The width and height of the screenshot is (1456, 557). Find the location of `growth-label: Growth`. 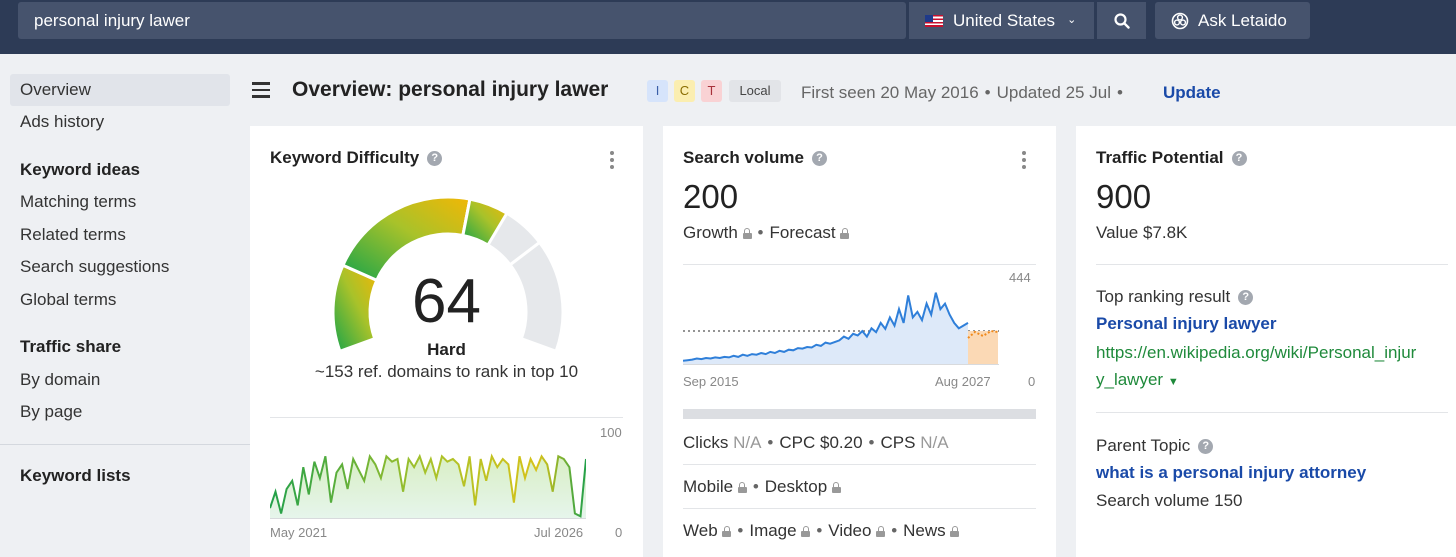

growth-label: Growth is located at coordinates (710, 232).